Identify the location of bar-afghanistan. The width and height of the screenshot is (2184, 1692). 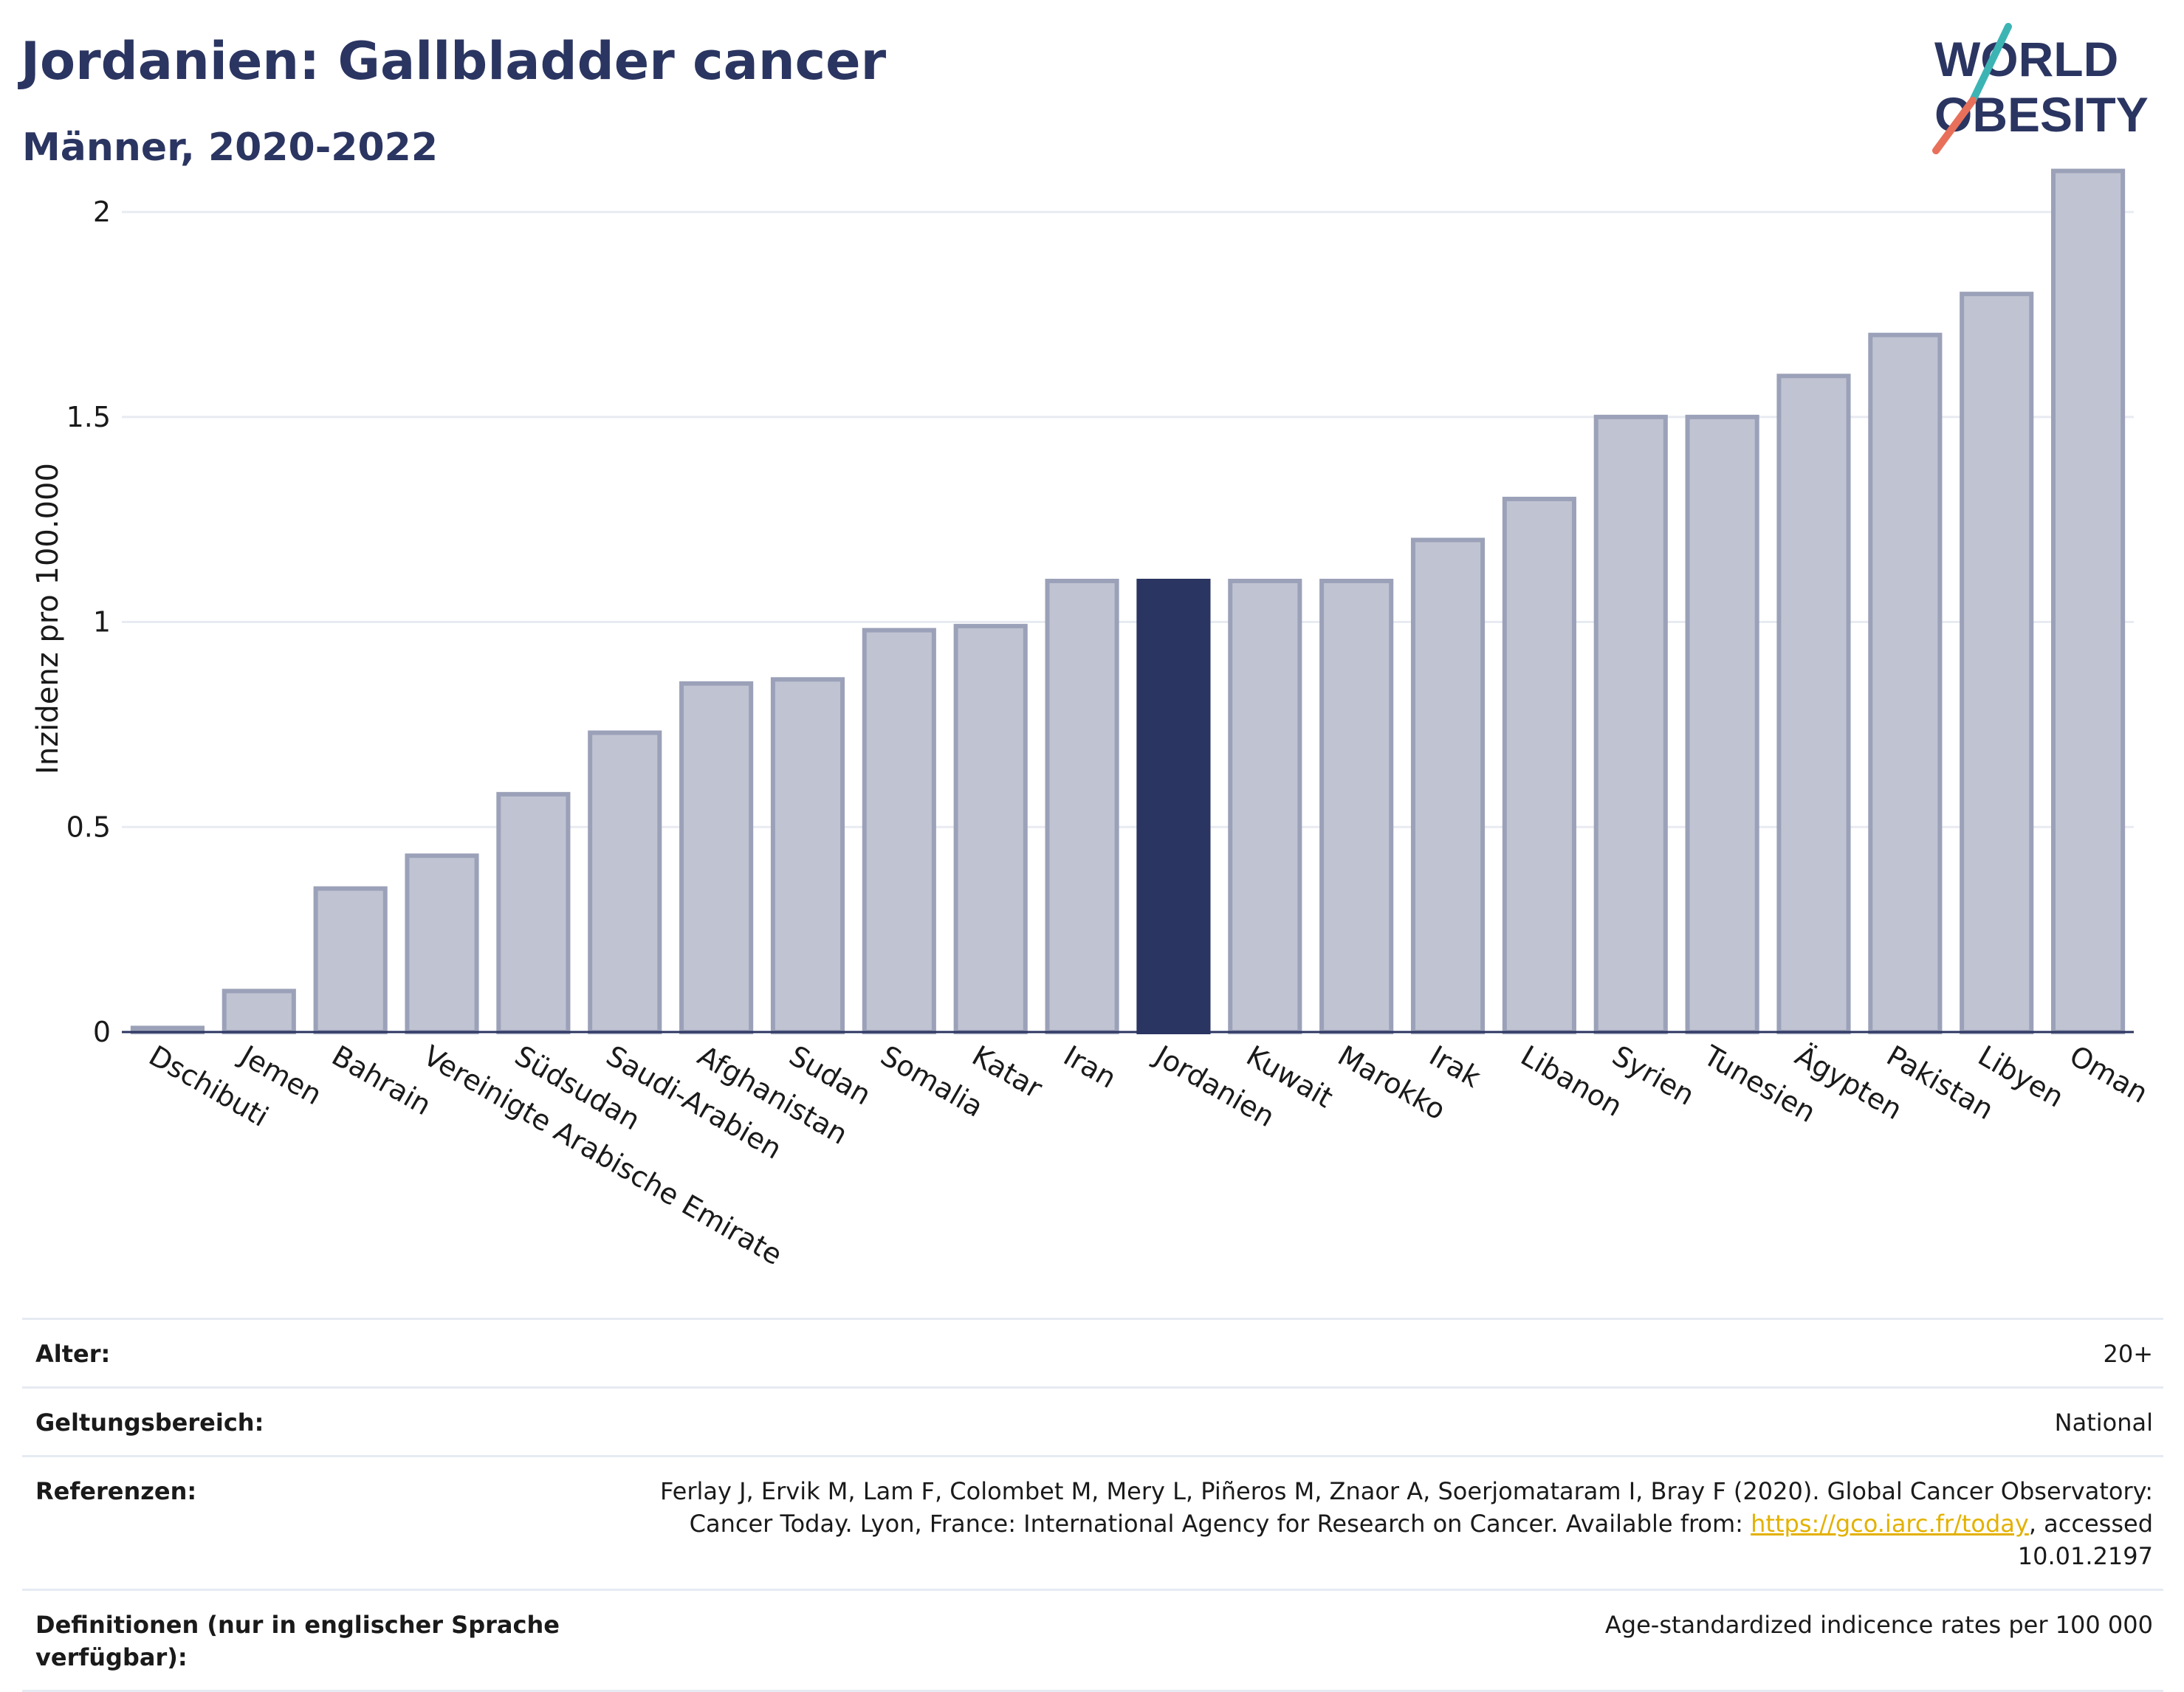
(717, 857).